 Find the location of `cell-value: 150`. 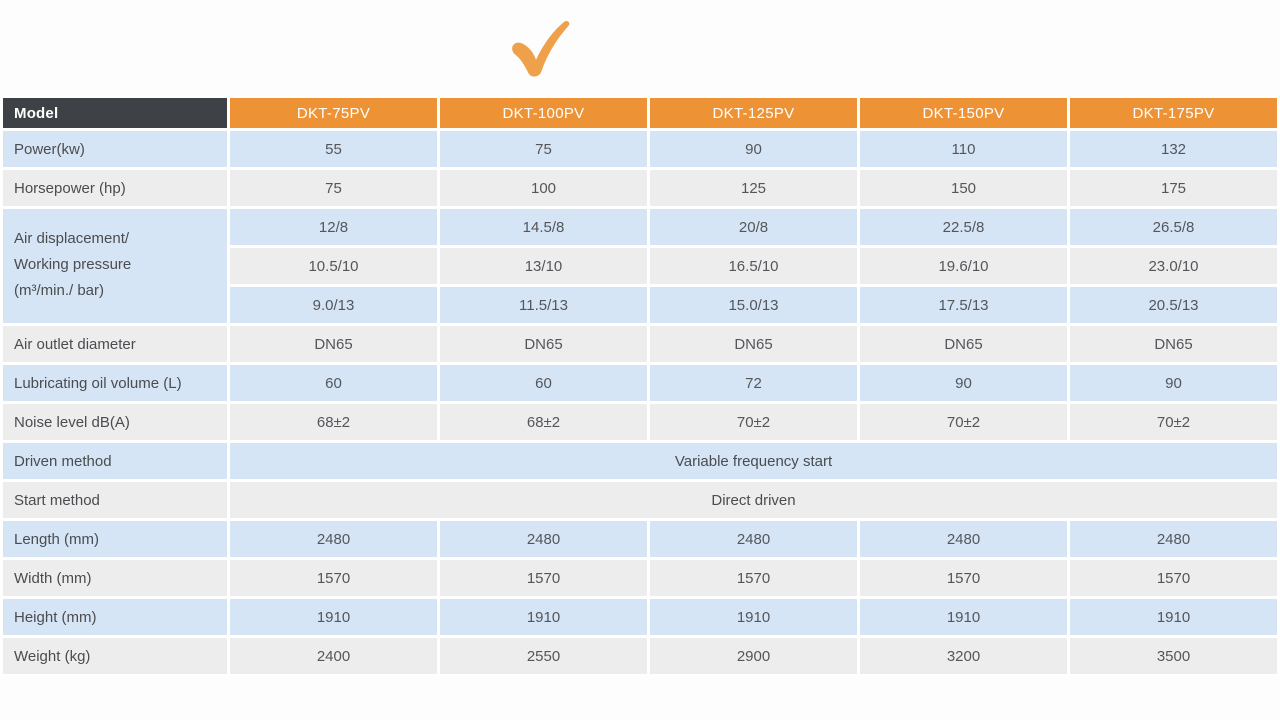

cell-value: 150 is located at coordinates (963, 188).